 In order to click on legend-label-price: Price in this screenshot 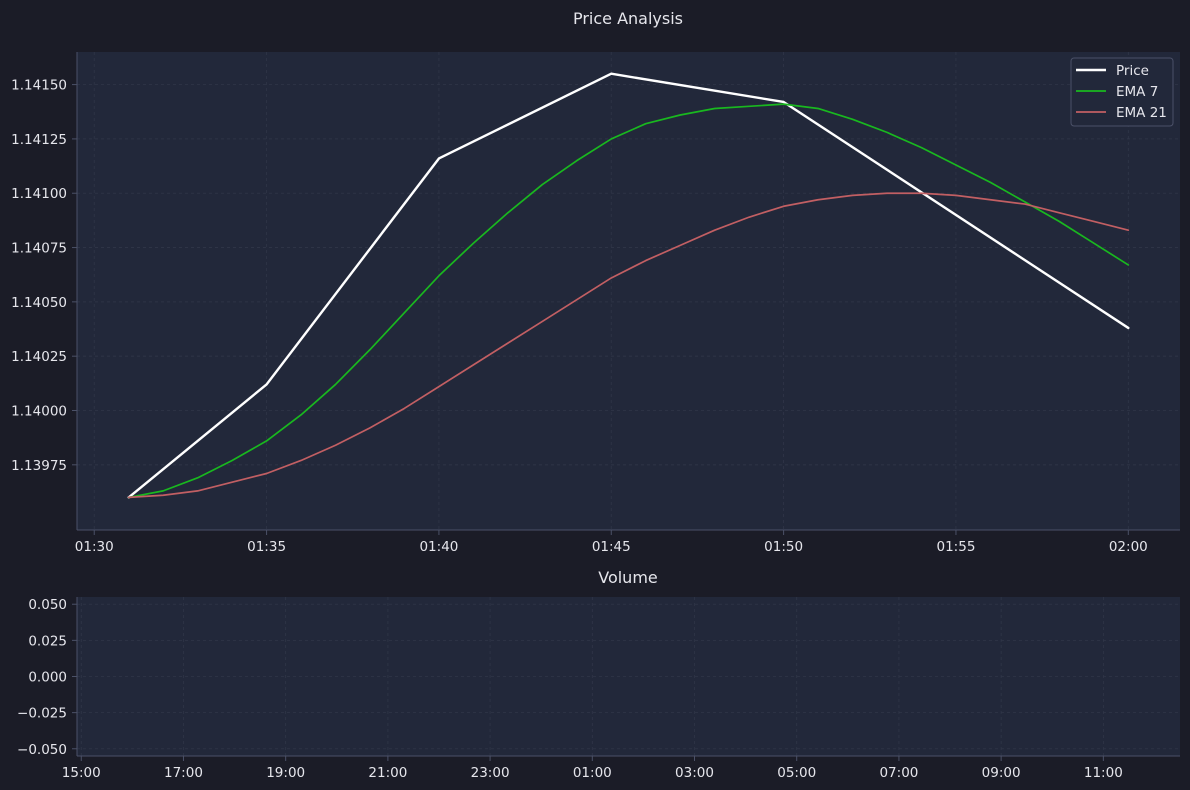, I will do `click(1132, 71)`.